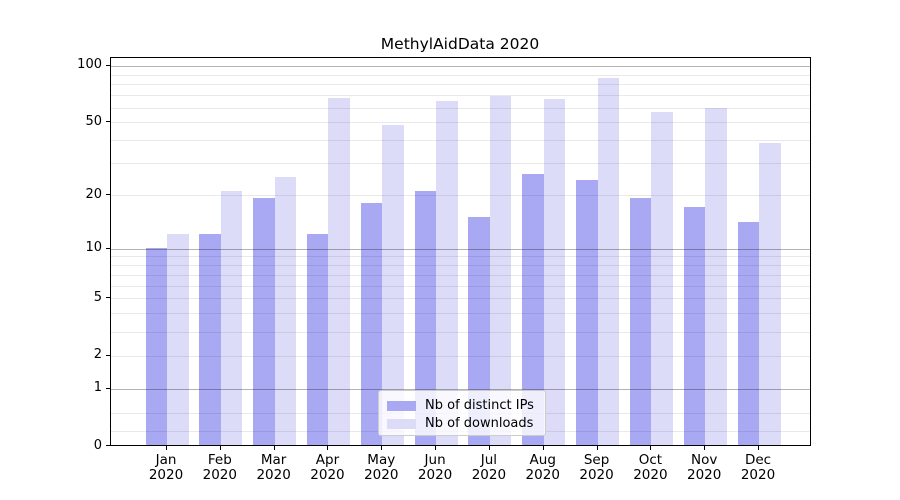 The height and width of the screenshot is (500, 900). I want to click on legend: Nb of distinct IPs Nb of downloads, so click(462, 413).